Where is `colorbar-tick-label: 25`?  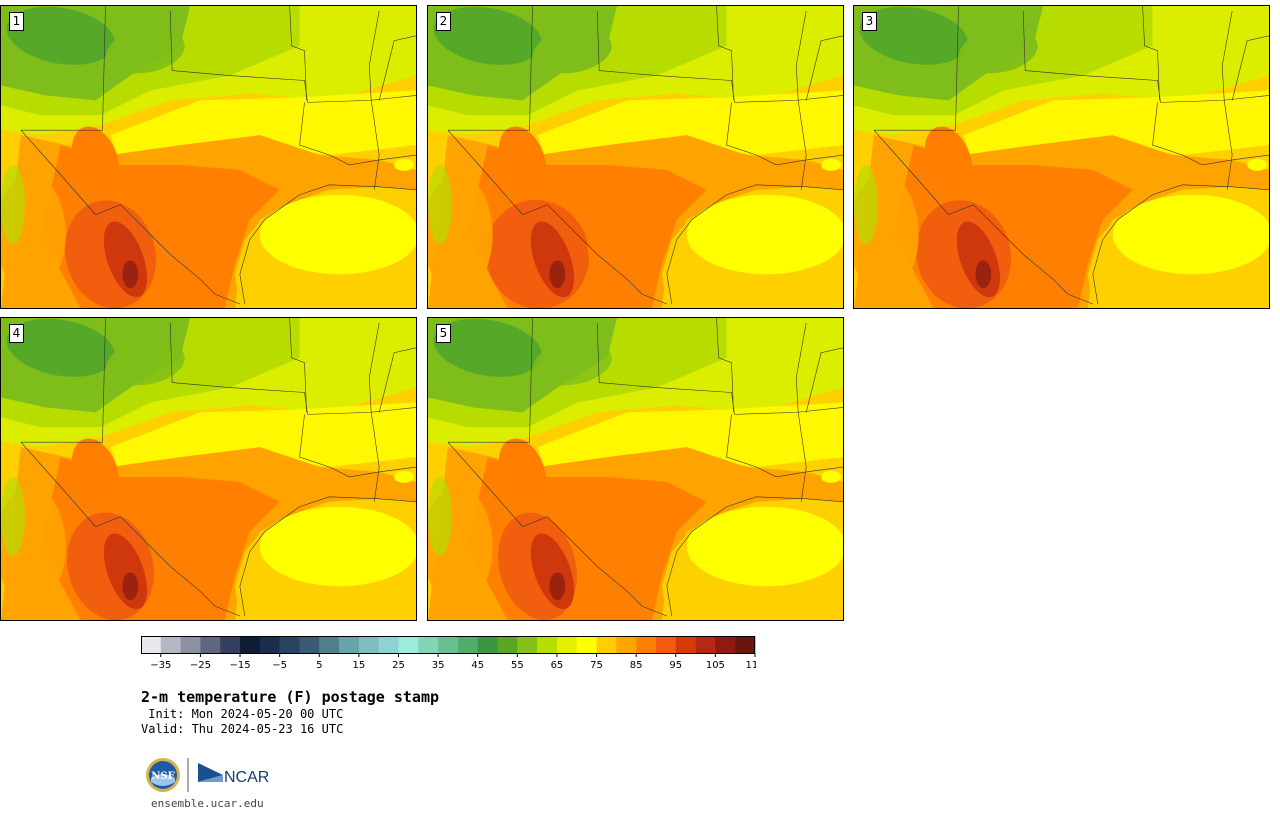
colorbar-tick-label: 25 is located at coordinates (398, 665).